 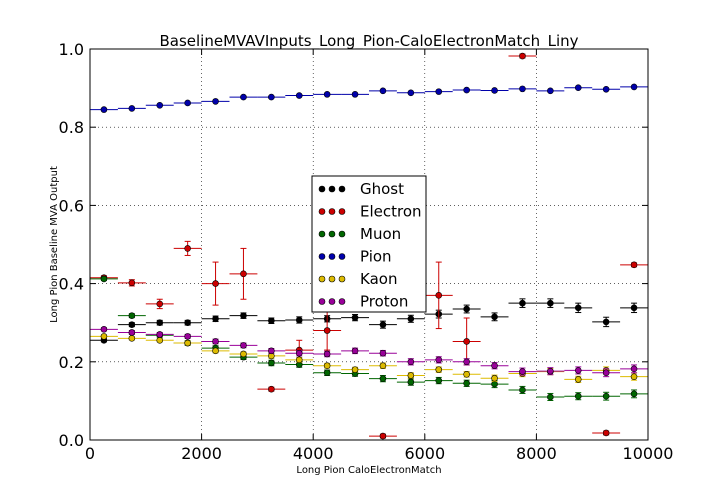 What do you see at coordinates (384, 302) in the screenshot?
I see `legend-label: Proton` at bounding box center [384, 302].